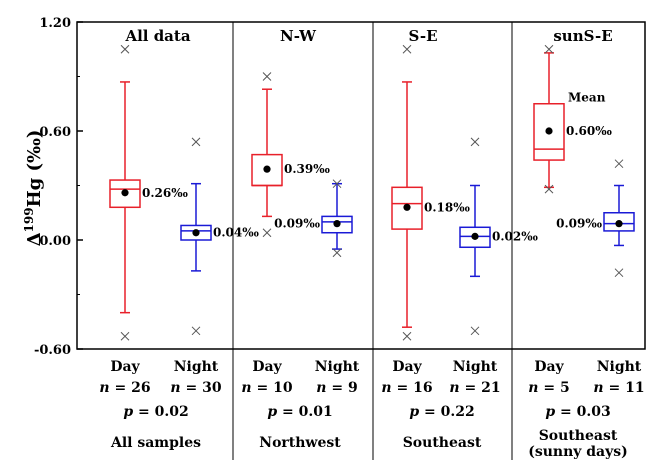 The height and width of the screenshot is (460, 651). I want to click on y-axis-label-sup: 199, so click(29, 219).